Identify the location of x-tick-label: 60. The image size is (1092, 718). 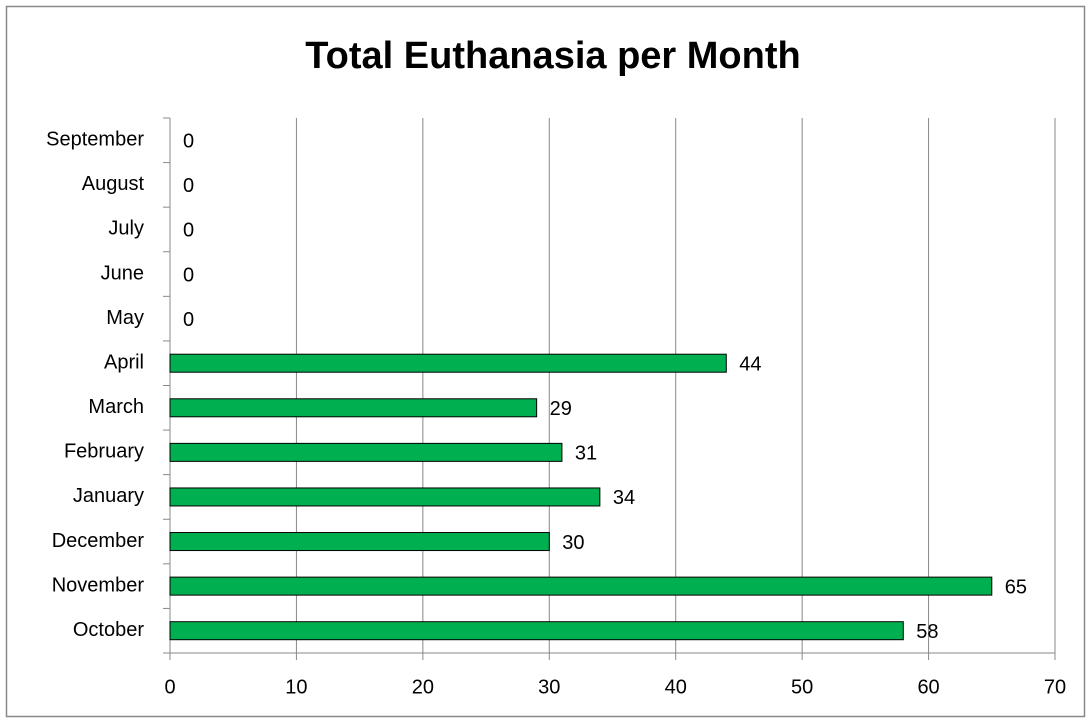
(928, 687).